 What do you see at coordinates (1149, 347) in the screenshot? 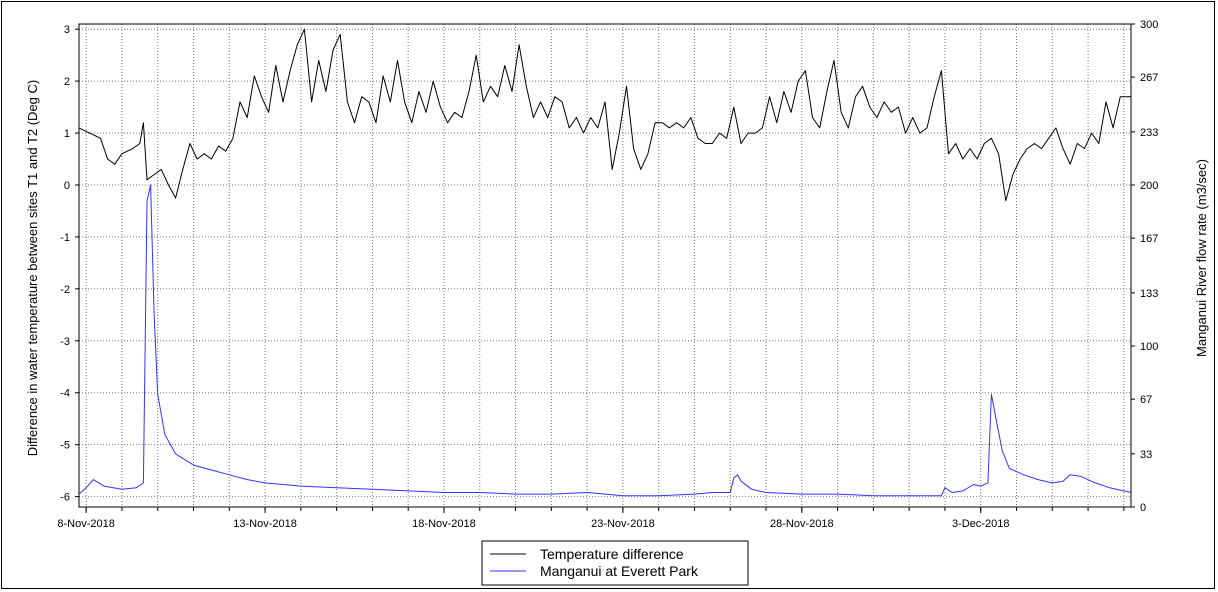
I see `y-right-tick-label: 100` at bounding box center [1149, 347].